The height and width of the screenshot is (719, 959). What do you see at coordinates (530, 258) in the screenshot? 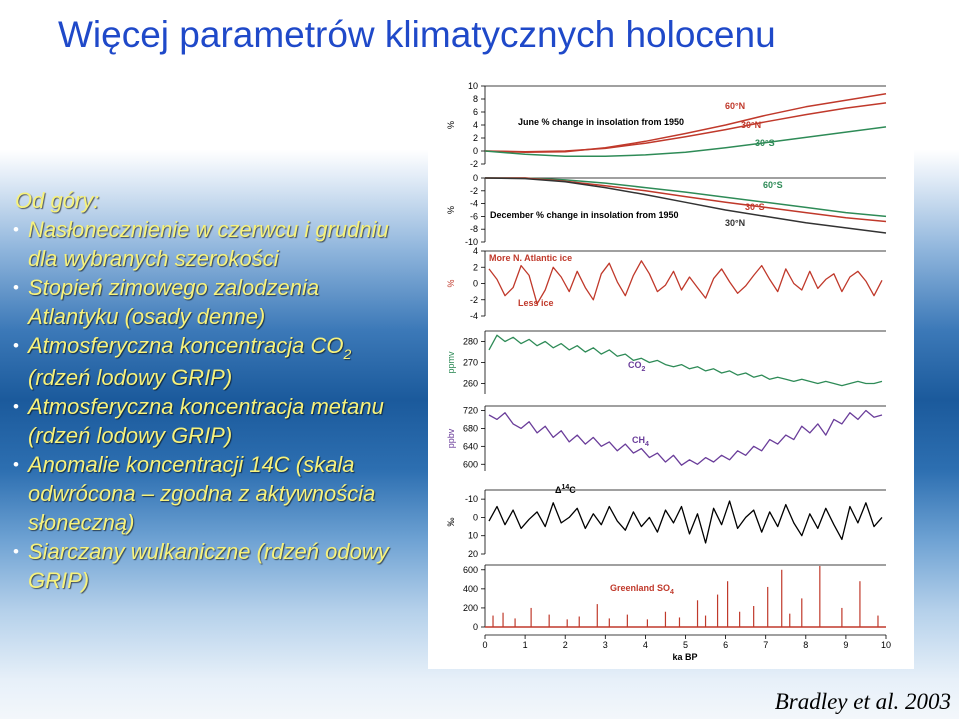
I see `annotation-more-ice: More N. Atlantic ice` at bounding box center [530, 258].